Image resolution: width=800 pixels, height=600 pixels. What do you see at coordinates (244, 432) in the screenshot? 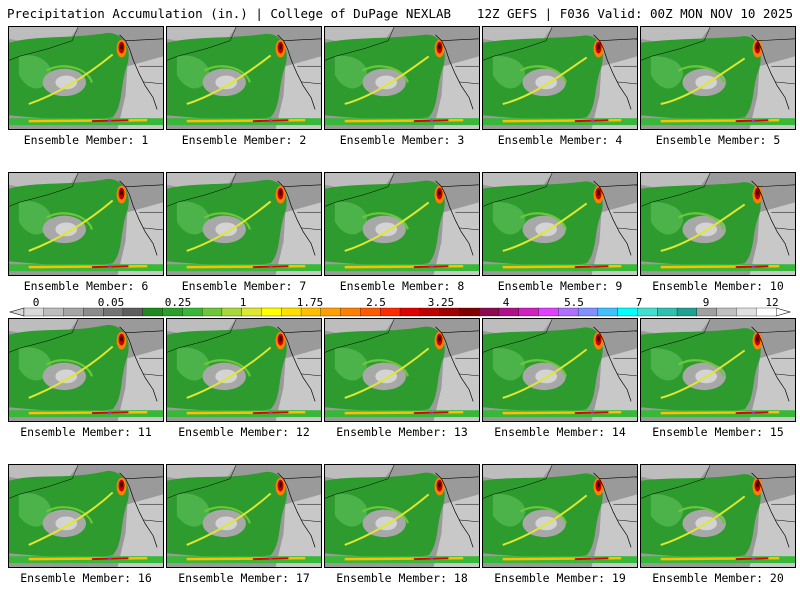
I see `ensemble-member-label: Ensemble Member: 12` at bounding box center [244, 432].